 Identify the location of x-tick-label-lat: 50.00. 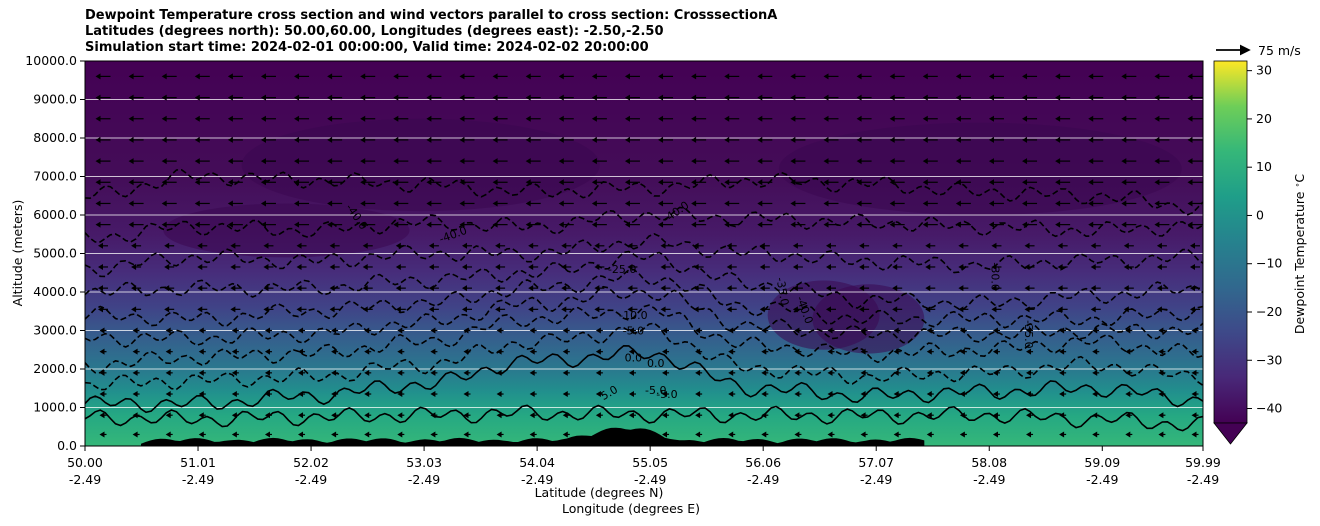
(85, 462).